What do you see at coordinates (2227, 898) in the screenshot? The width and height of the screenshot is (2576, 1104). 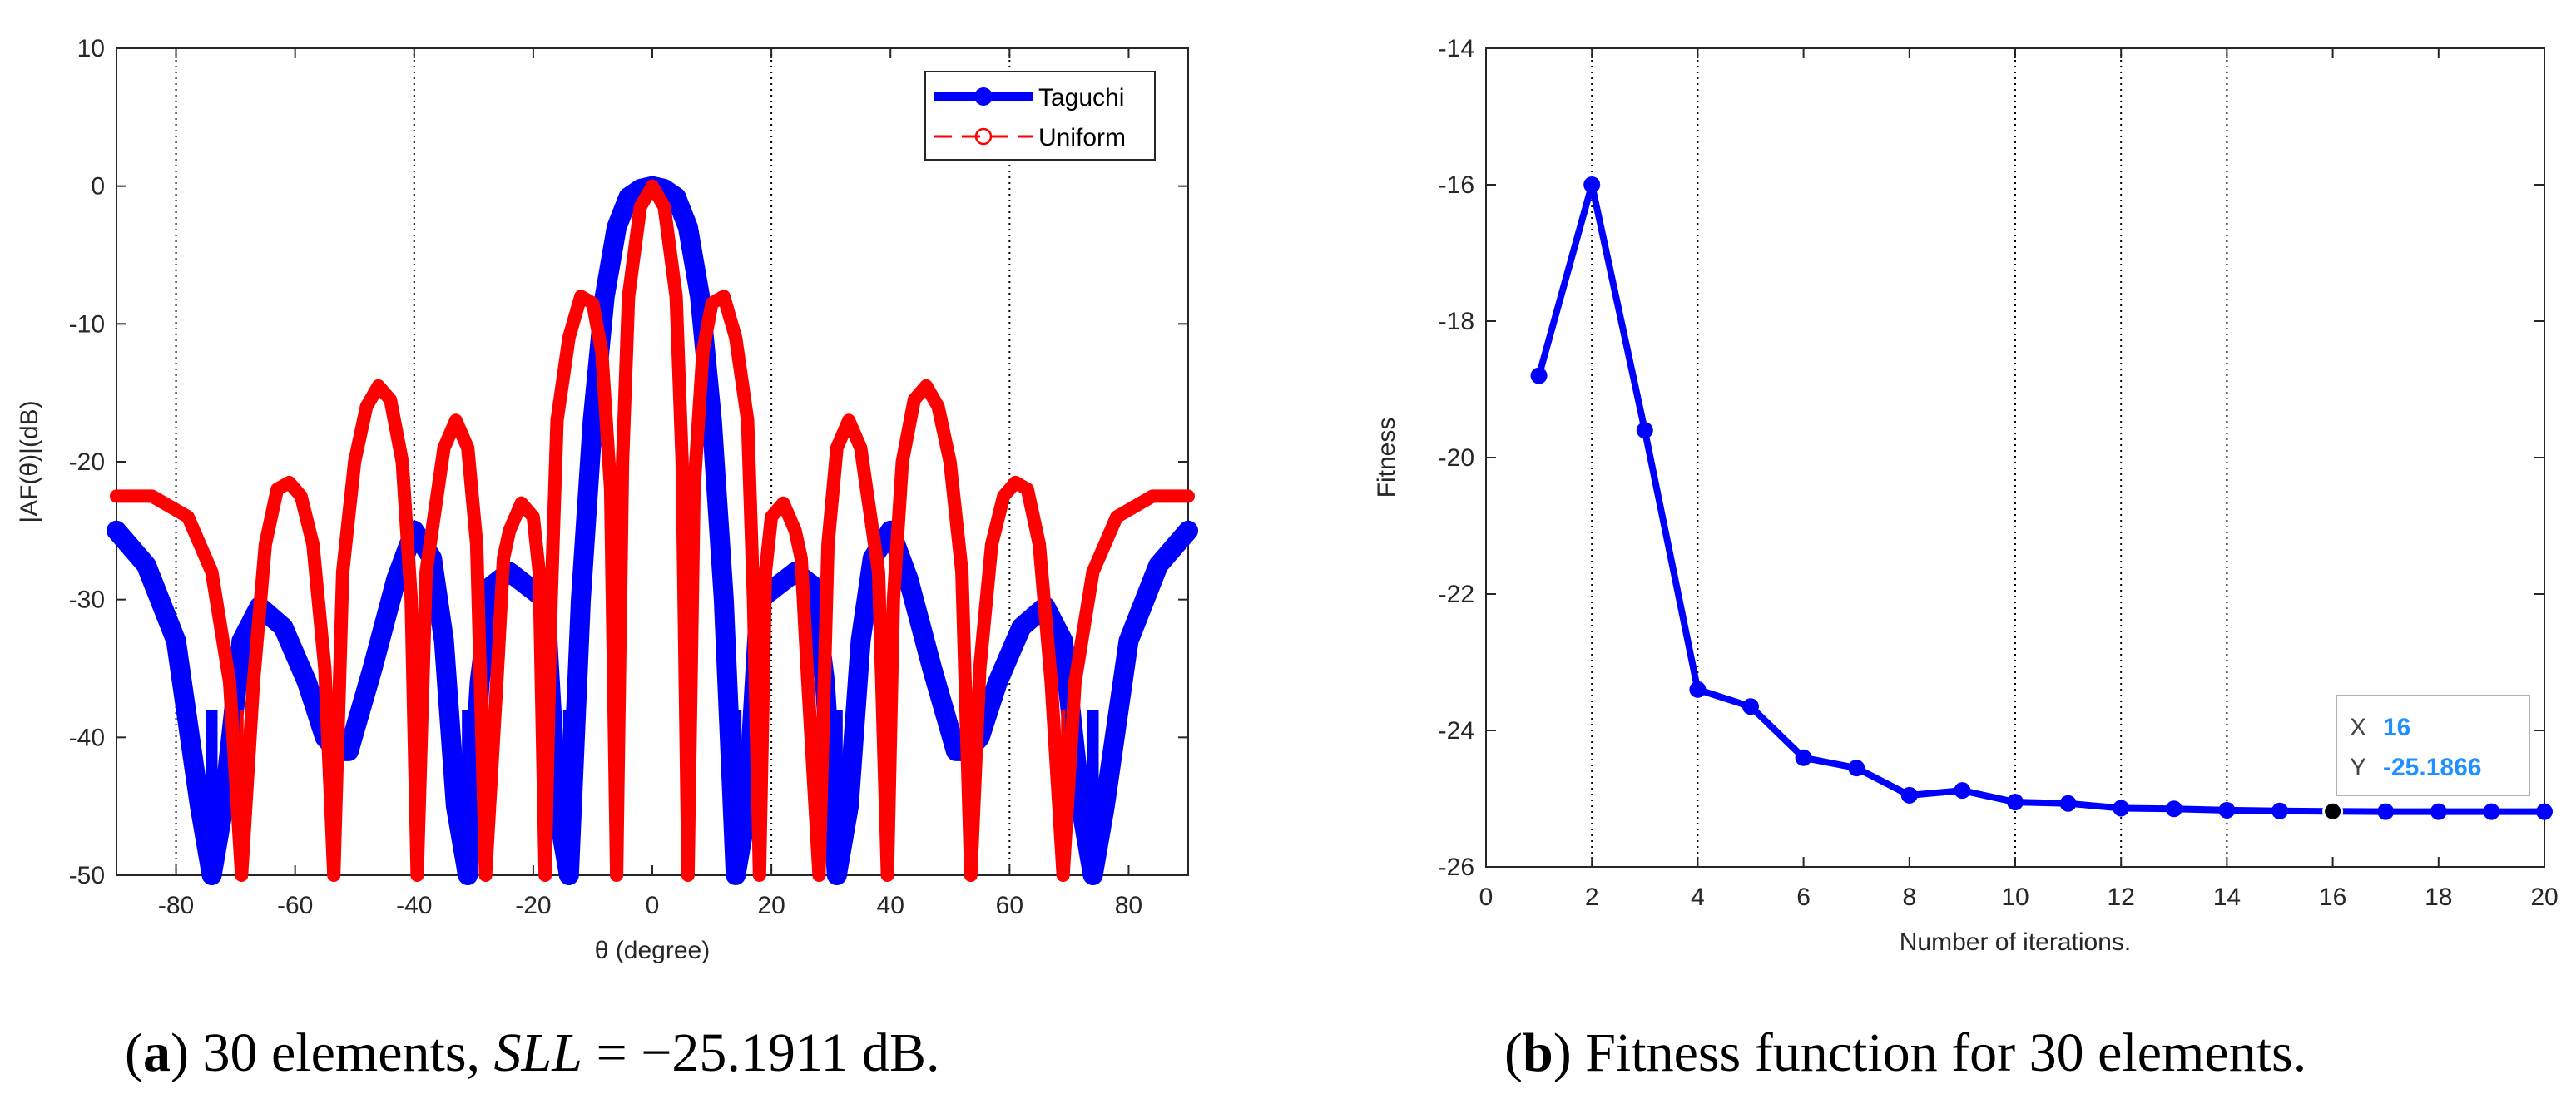 I see `x-tick-label: 14` at bounding box center [2227, 898].